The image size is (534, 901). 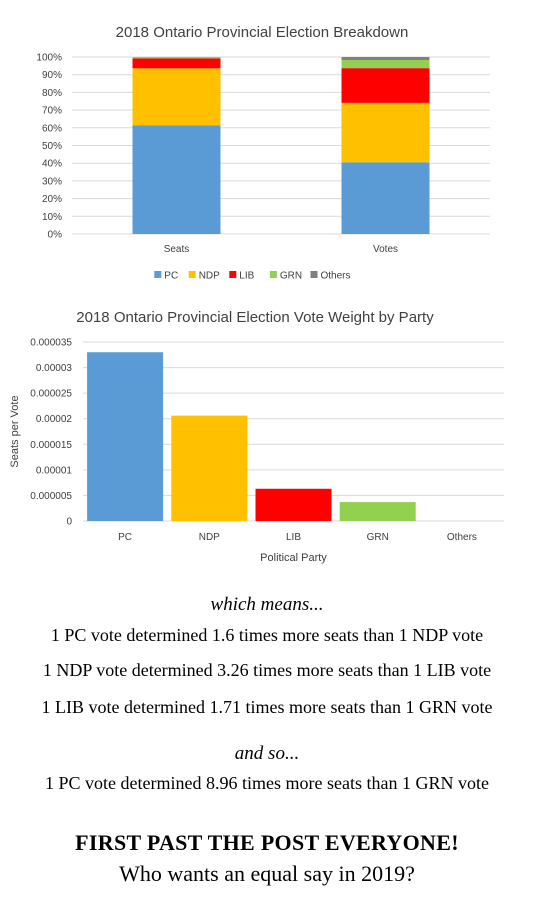 I want to click on legend-label-grn: GRN, so click(x=291, y=276).